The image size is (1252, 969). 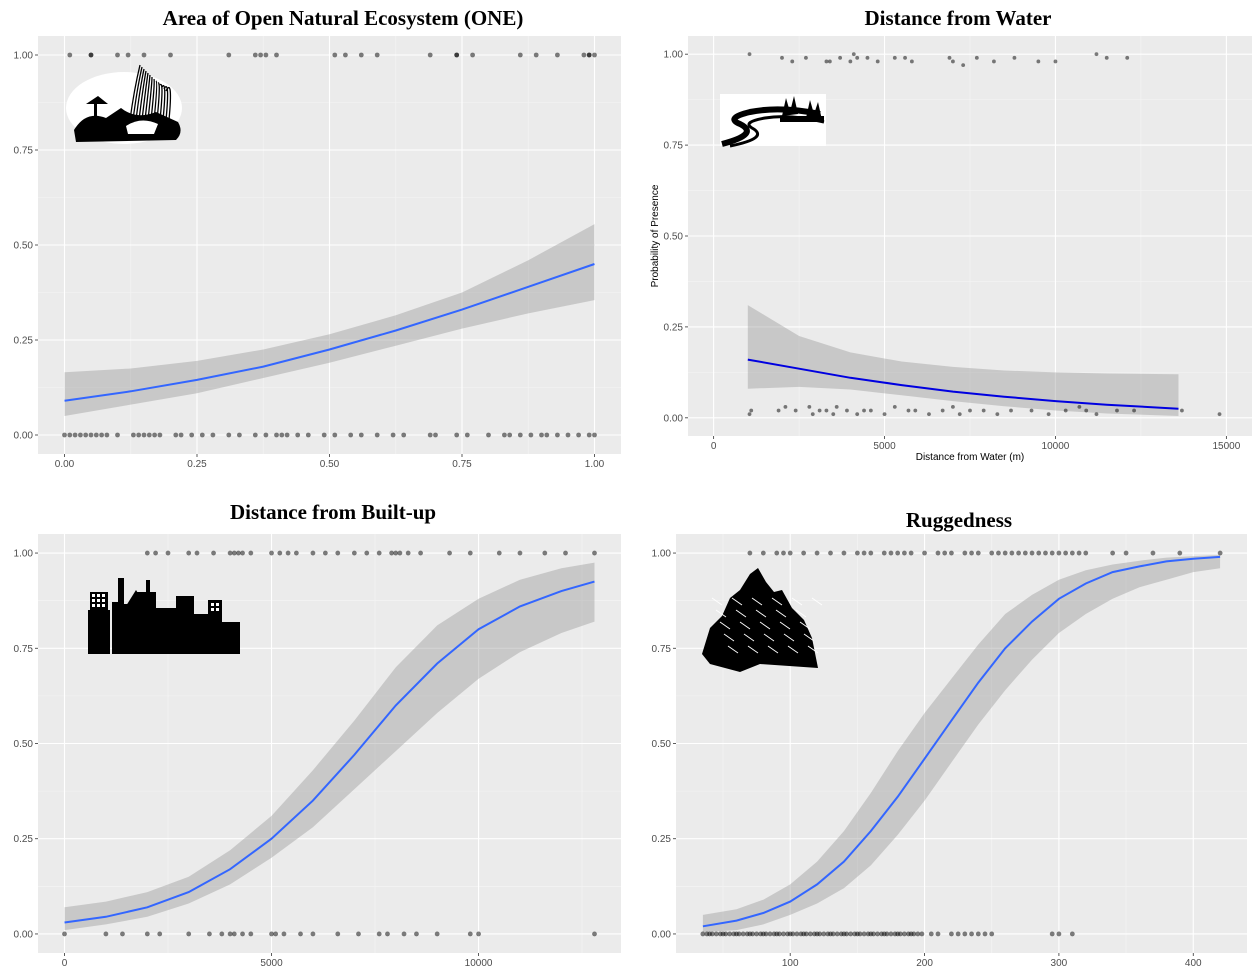 What do you see at coordinates (1226, 446) in the screenshot?
I see `x-tick-label: 15000` at bounding box center [1226, 446].